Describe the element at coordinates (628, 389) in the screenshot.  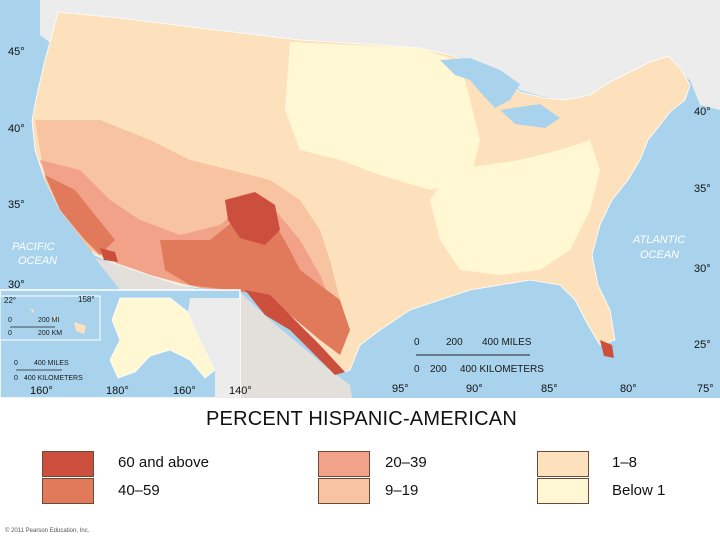
I see `lon-label-80: 80°` at that location.